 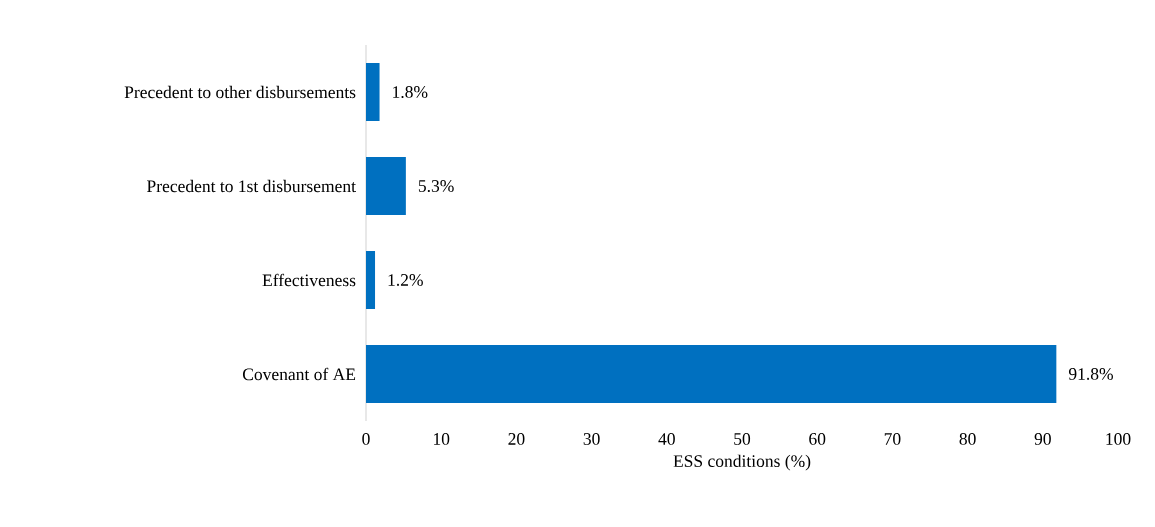 What do you see at coordinates (1090, 374) in the screenshot?
I see `data-label: 91.8%` at bounding box center [1090, 374].